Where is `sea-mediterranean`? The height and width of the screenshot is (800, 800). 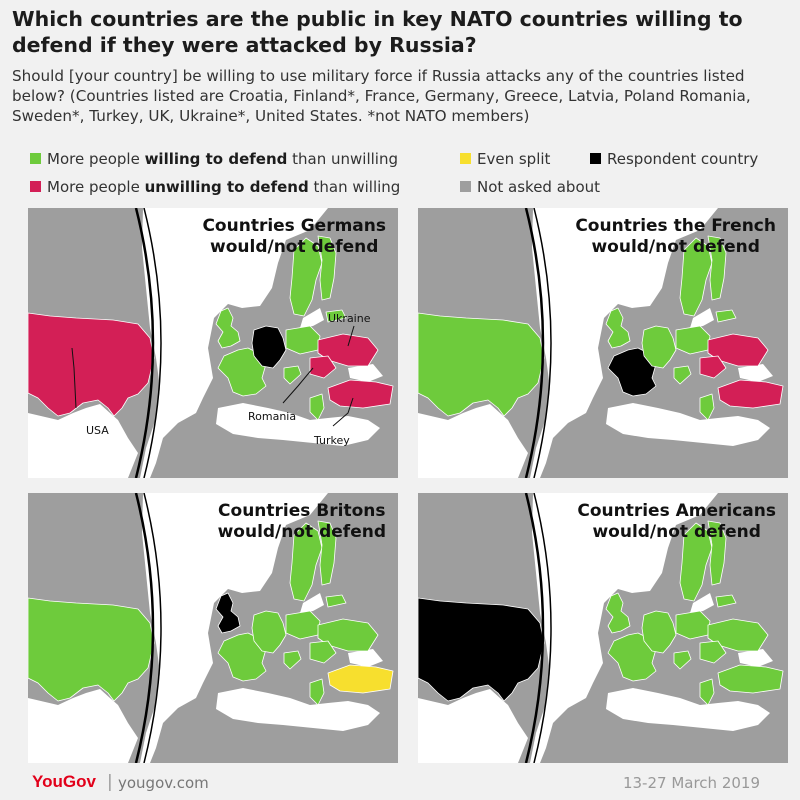
sea-mediterranean is located at coordinates (688, 709).